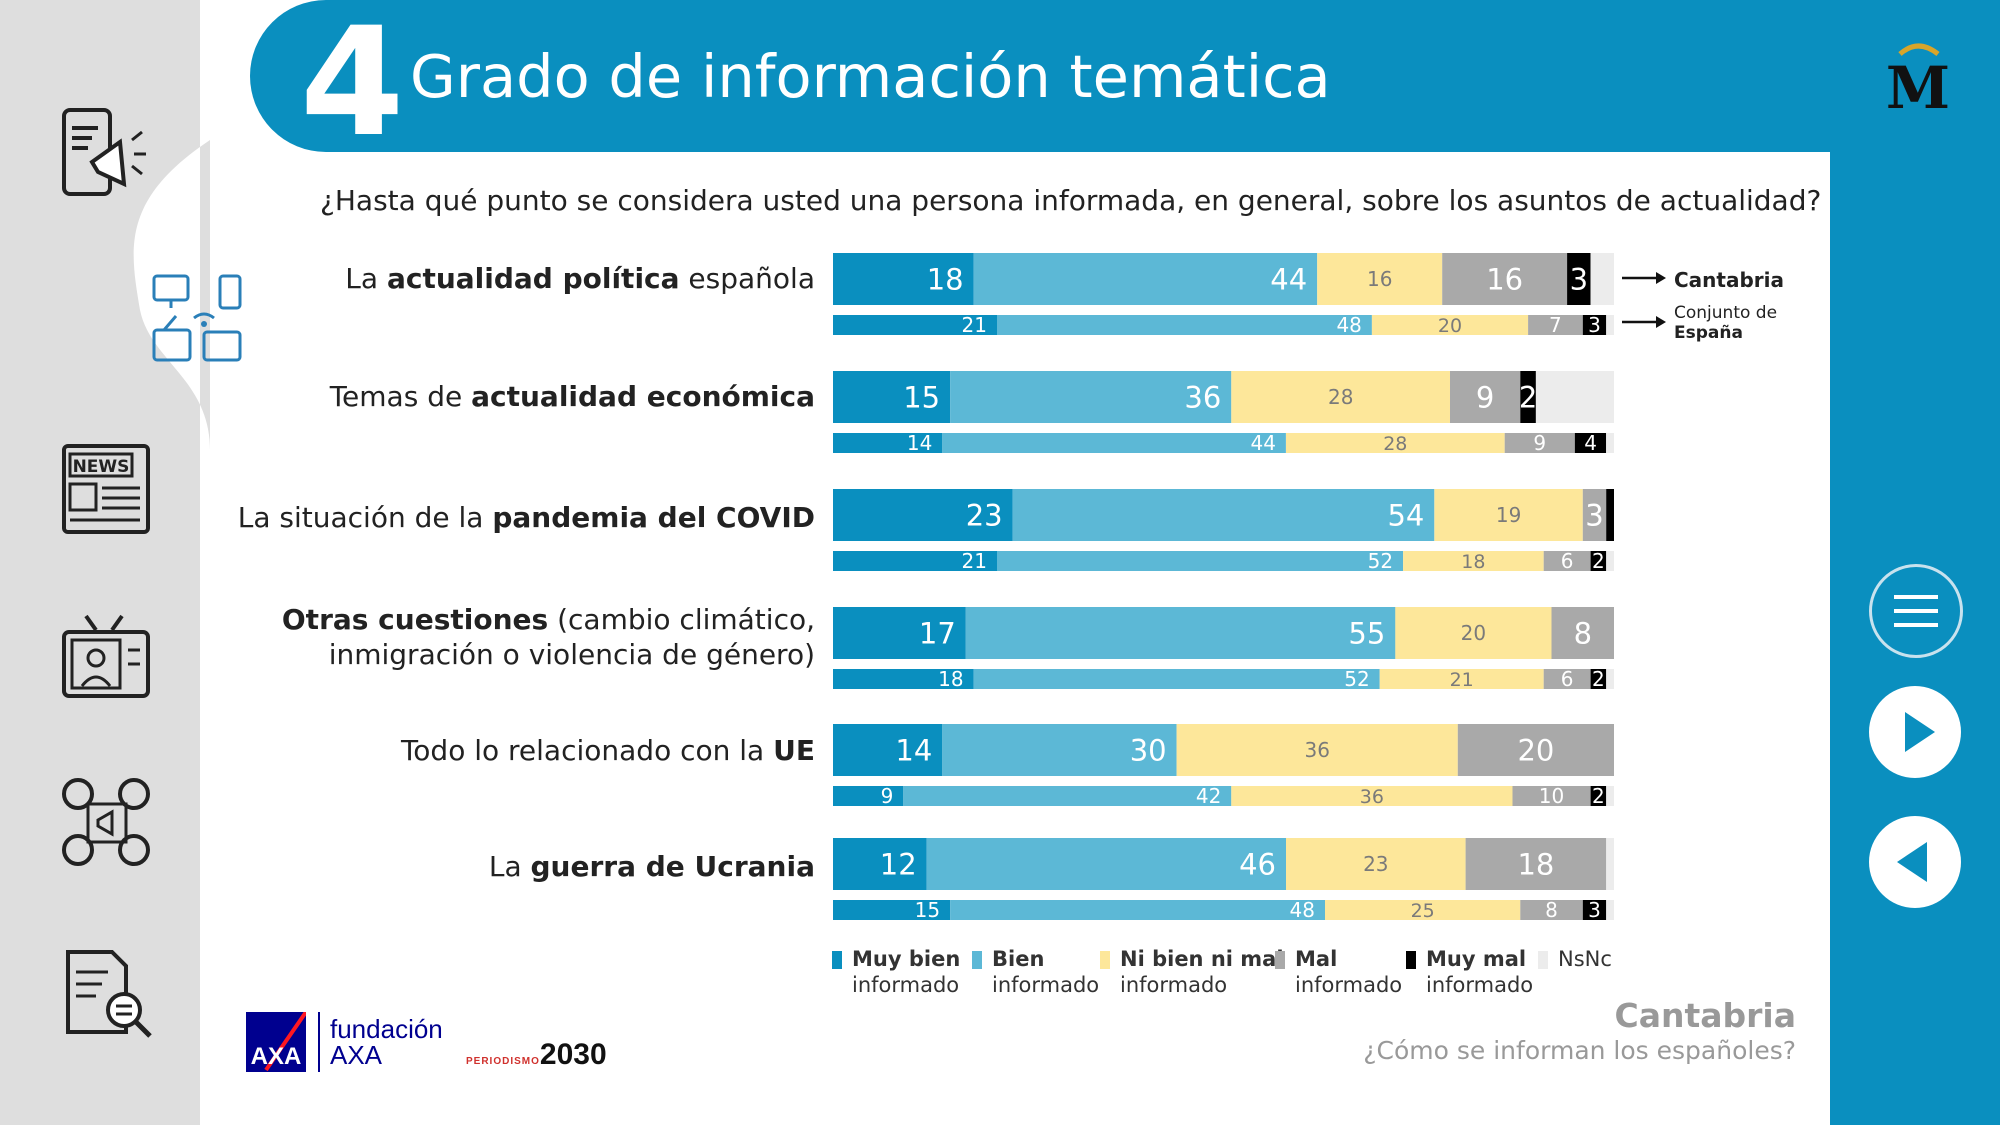  What do you see at coordinates (1582, 633) in the screenshot?
I see `bar-segment-cantabria-row3-seg3` at bounding box center [1582, 633].